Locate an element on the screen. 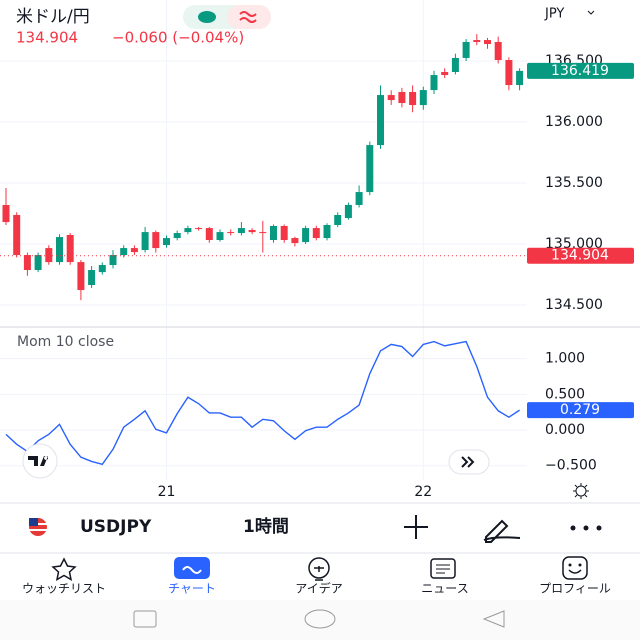 The height and width of the screenshot is (640, 640). nav-label: ニュース is located at coordinates (444, 589).